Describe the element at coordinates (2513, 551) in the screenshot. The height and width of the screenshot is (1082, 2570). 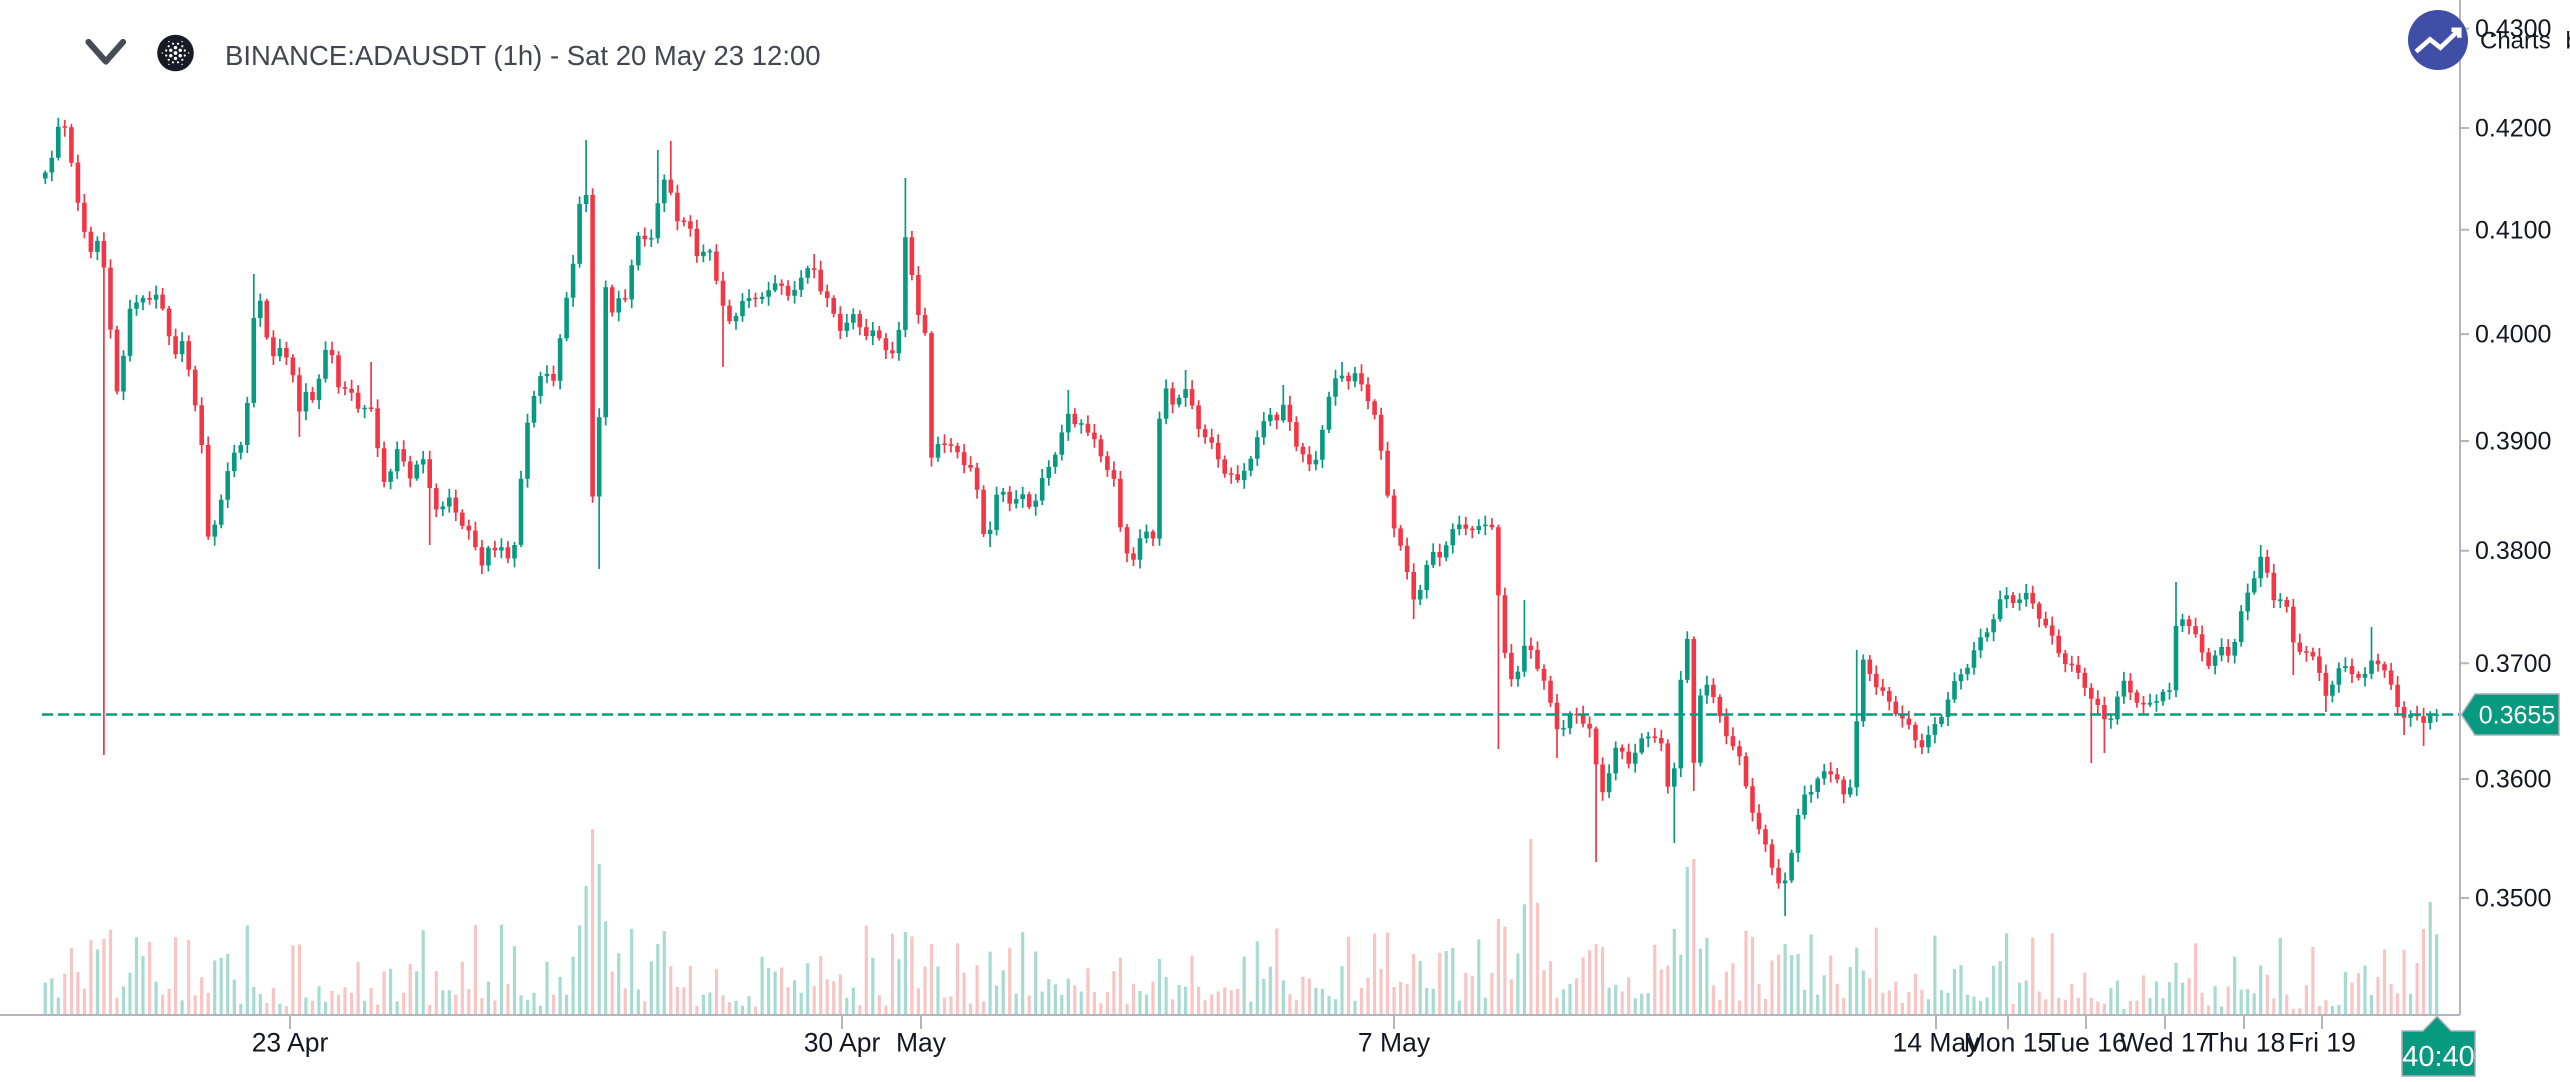
I see `svg-text: 0.3800` at that location.